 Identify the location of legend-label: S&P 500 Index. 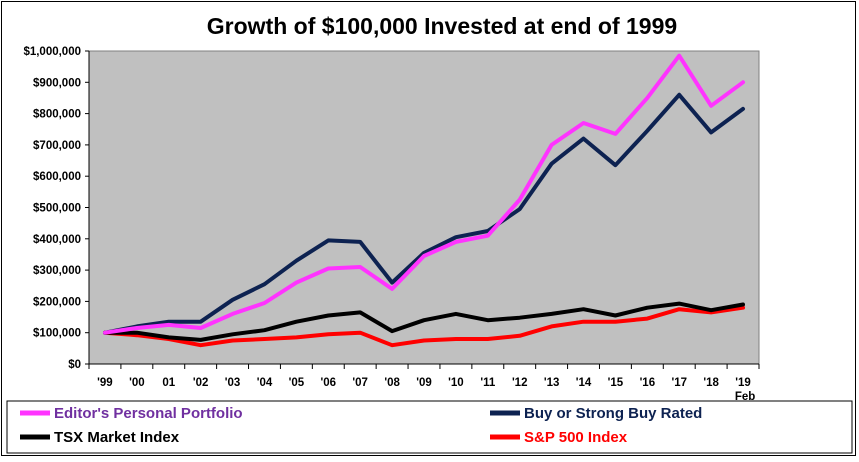
(576, 437).